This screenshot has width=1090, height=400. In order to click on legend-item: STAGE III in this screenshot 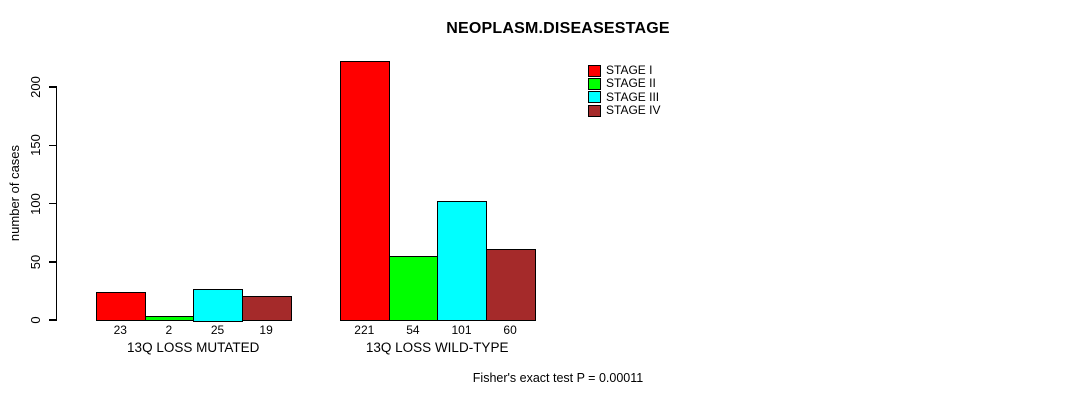, I will do `click(624, 96)`.